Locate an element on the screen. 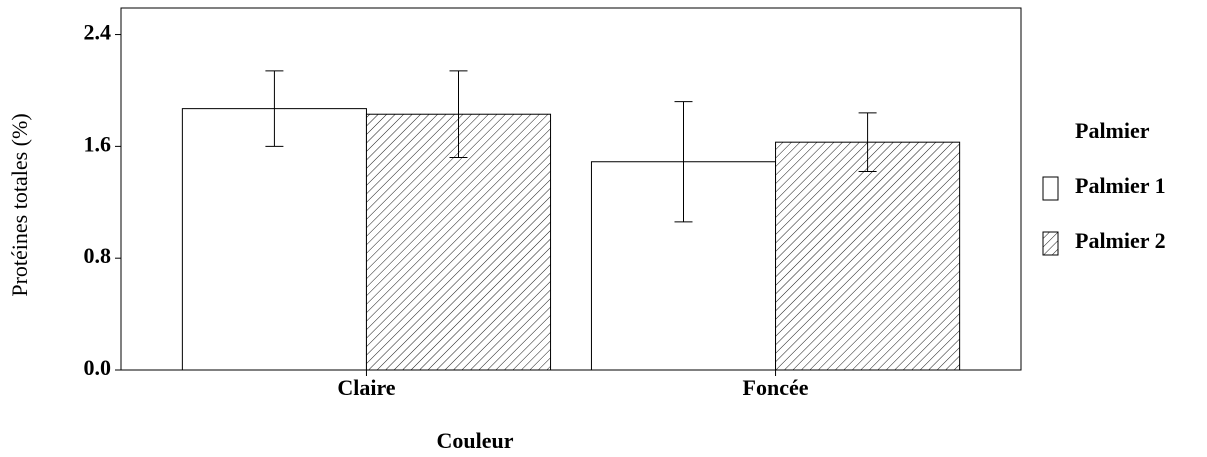 Image resolution: width=1207 pixels, height=457 pixels. x-axis-label: Couleur is located at coordinates (475, 440).